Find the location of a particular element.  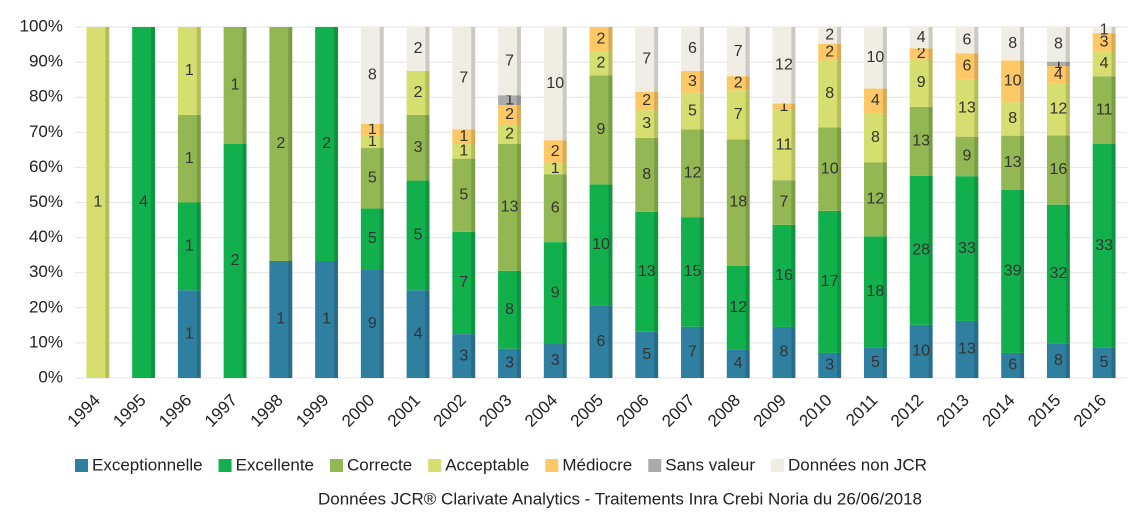

y-tick-label: 30% is located at coordinates (46, 271).